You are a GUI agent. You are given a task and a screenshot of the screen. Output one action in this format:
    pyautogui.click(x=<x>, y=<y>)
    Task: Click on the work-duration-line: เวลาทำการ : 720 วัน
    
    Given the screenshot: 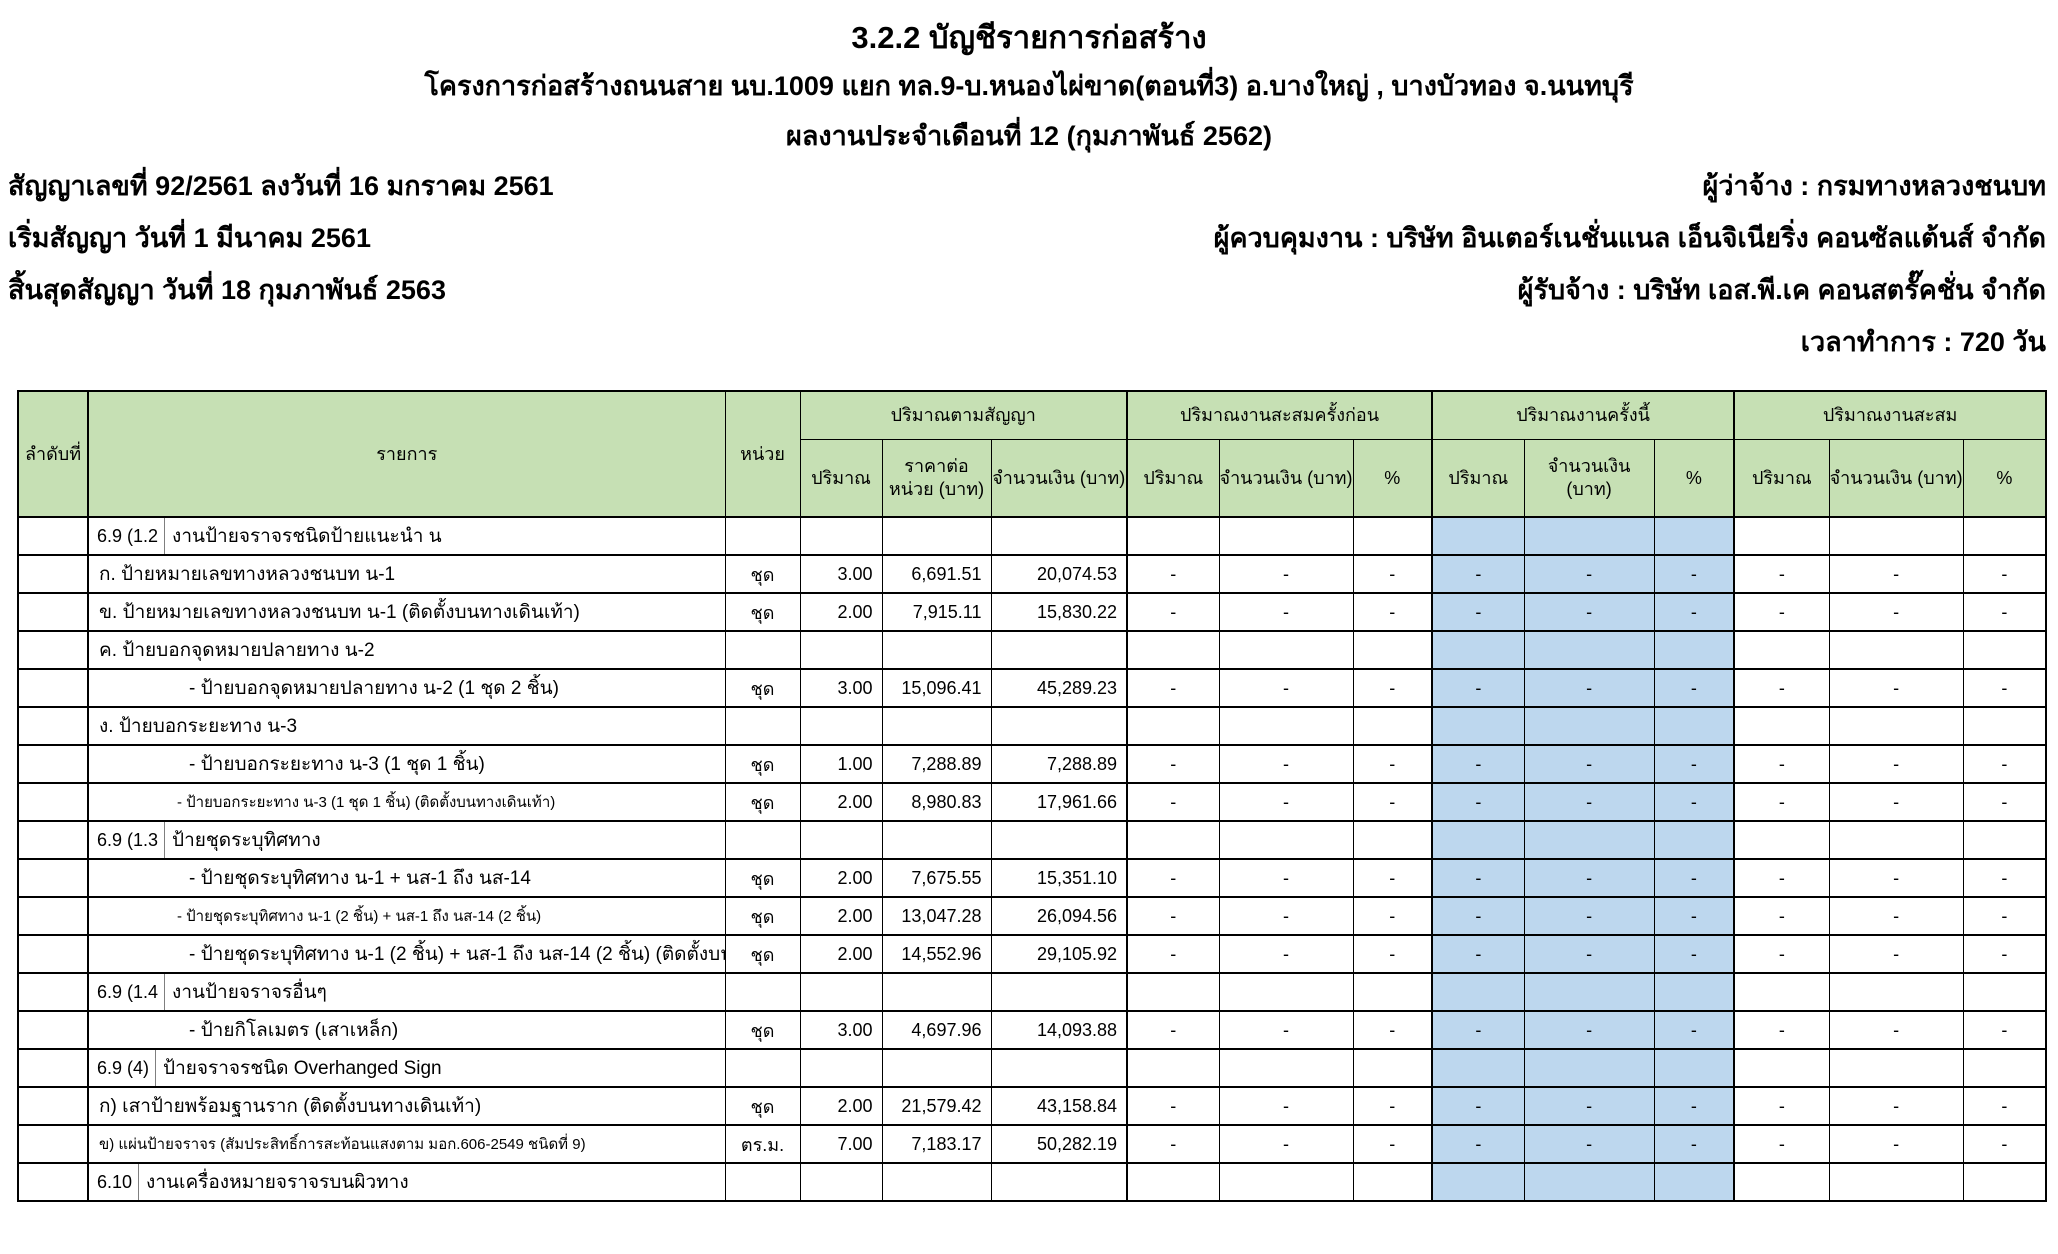 What is the action you would take?
    pyautogui.click(x=1923, y=342)
    